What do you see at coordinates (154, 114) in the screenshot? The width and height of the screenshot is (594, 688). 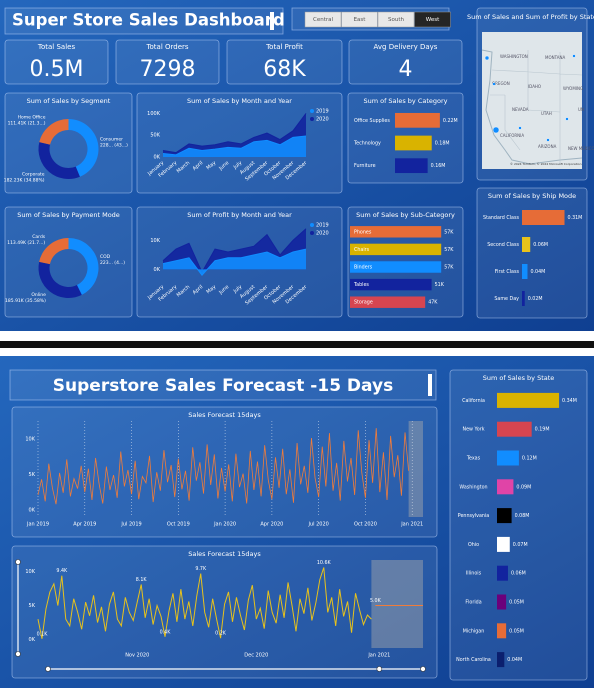 I see `y-tick-label: 100K` at bounding box center [154, 114].